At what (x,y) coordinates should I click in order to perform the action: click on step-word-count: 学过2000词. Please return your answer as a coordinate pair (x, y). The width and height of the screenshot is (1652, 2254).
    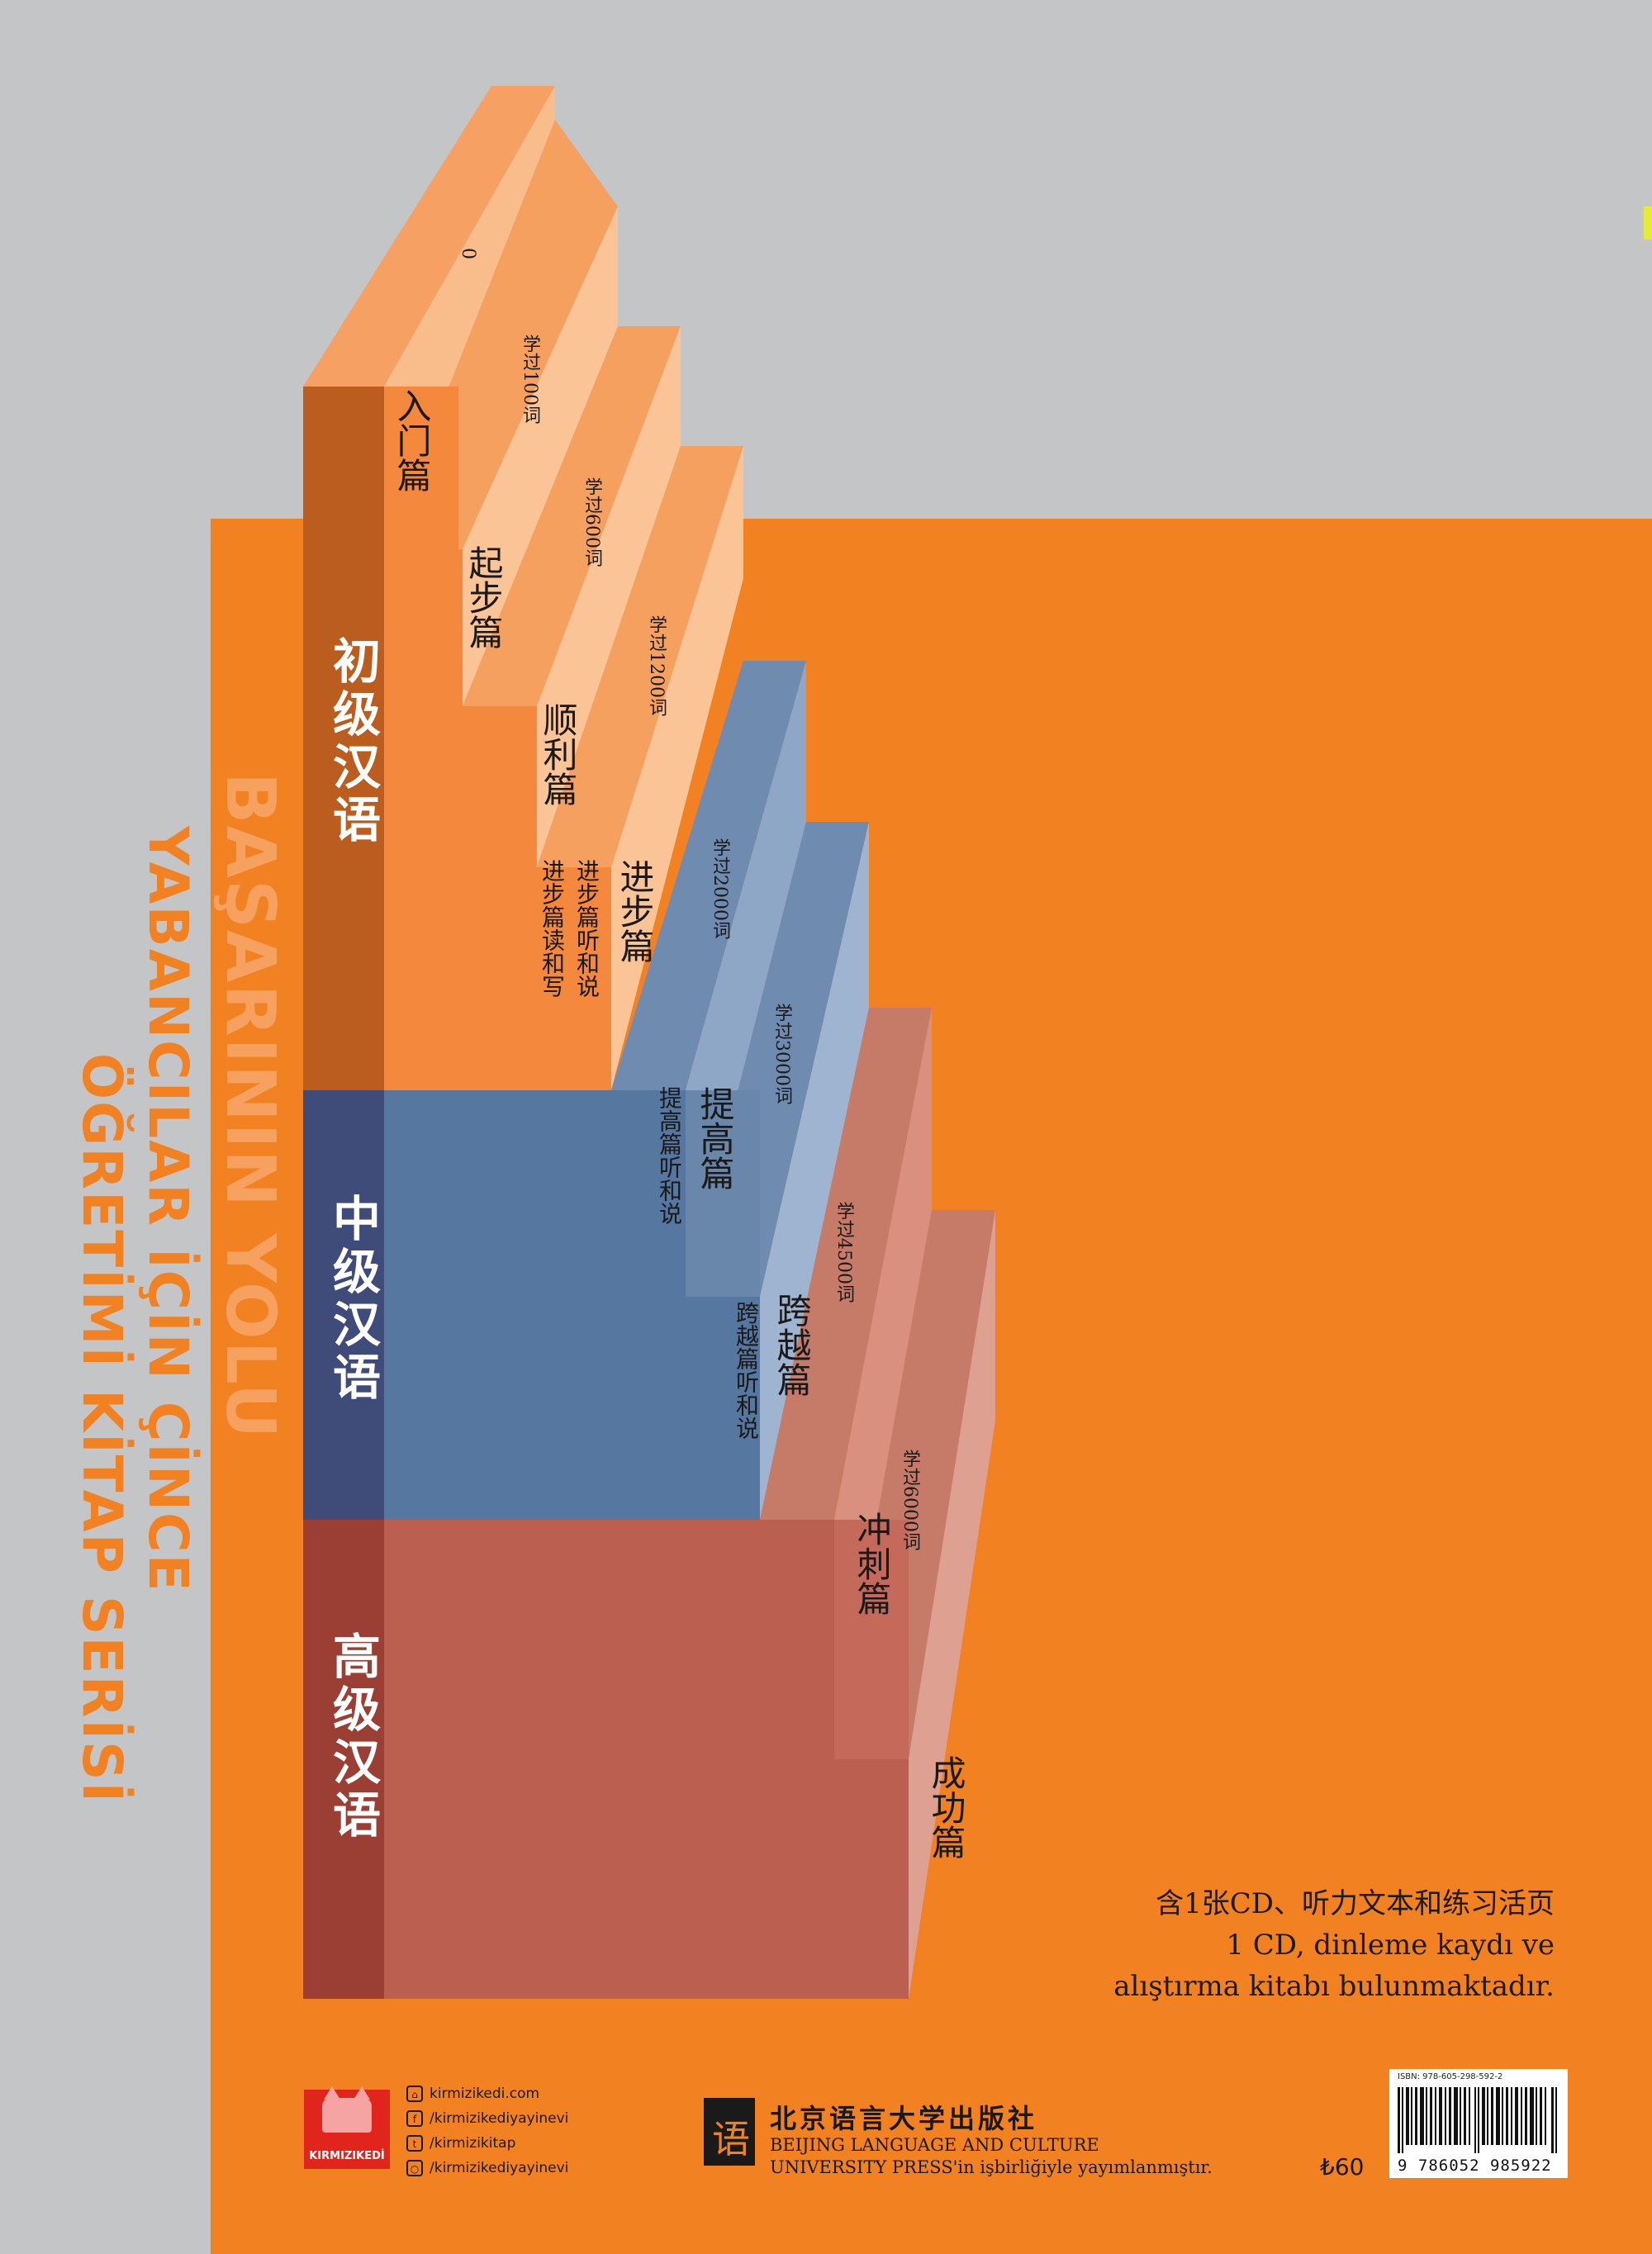
    Looking at the image, I should click on (720, 888).